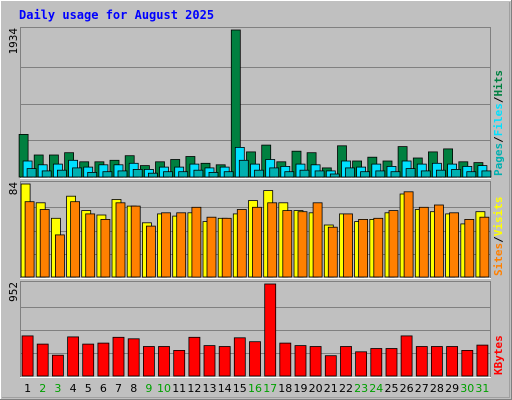 The width and height of the screenshot is (512, 400). What do you see at coordinates (13, 41) in the screenshot?
I see `ymax-label: 1934` at bounding box center [13, 41].